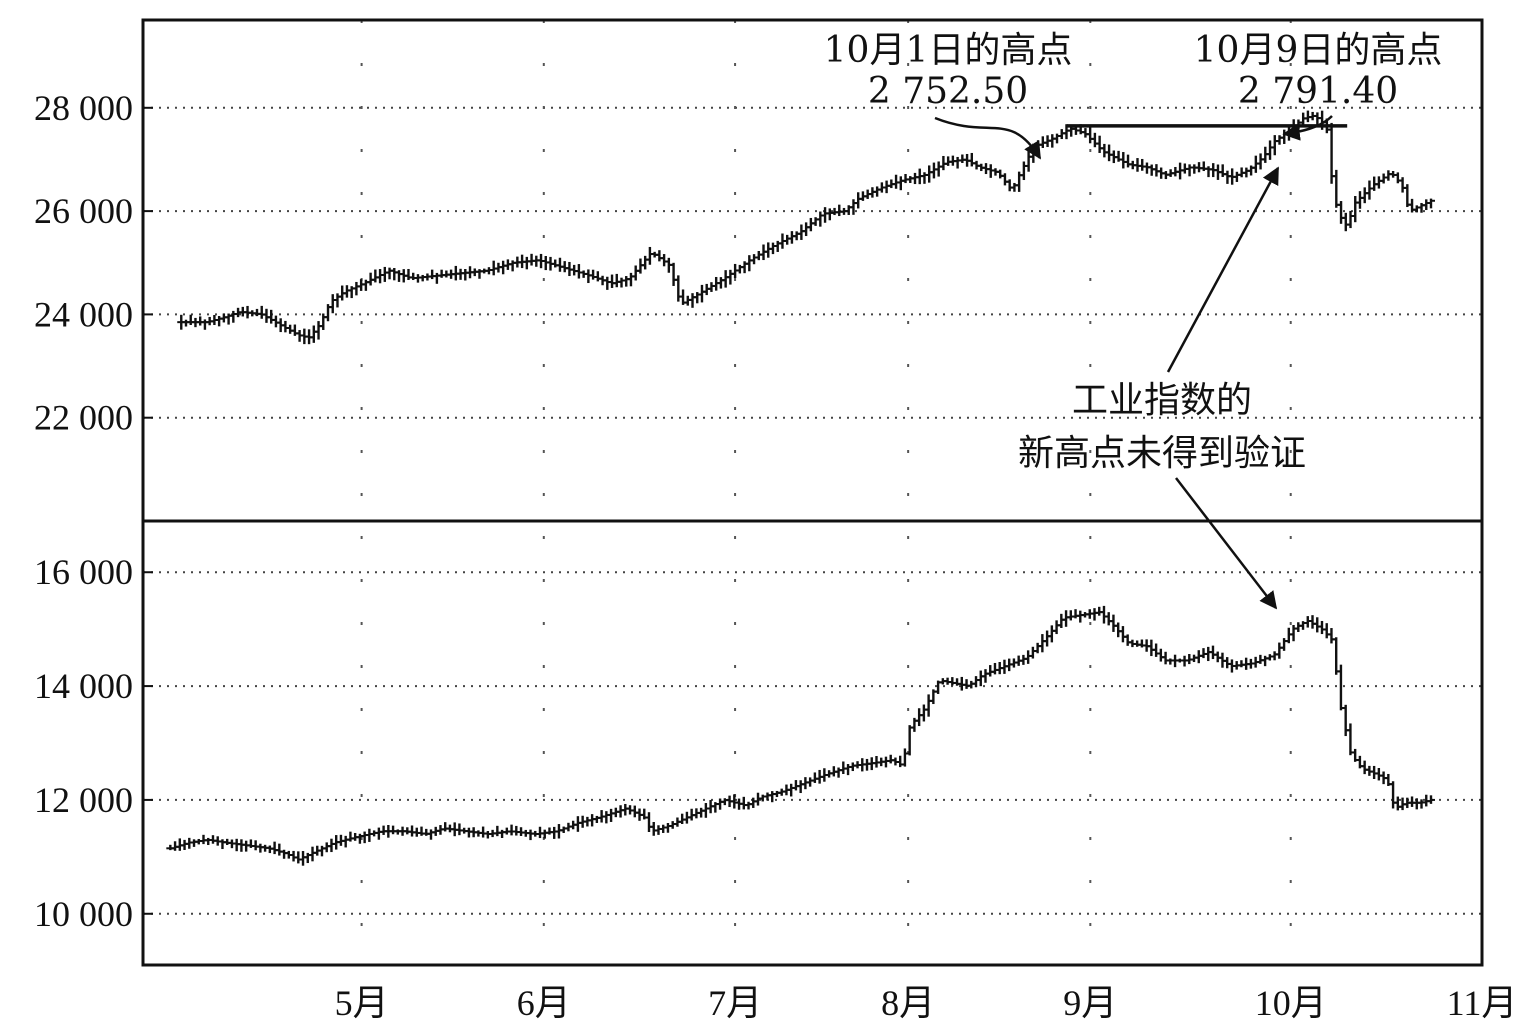 The width and height of the screenshot is (1522, 1030). Describe the element at coordinates (83, 572) in the screenshot. I see `bottom-panel-ytick-label: 16 000` at that location.